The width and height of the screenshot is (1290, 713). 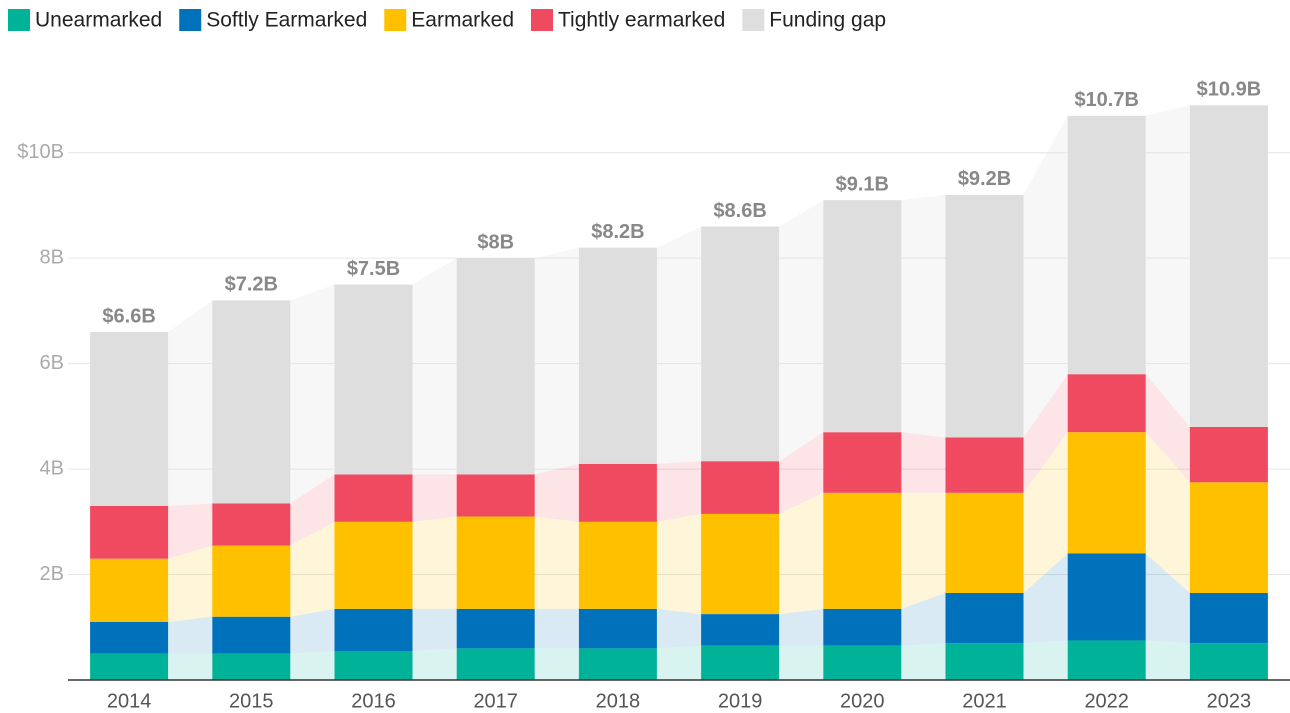 What do you see at coordinates (495, 242) in the screenshot?
I see `total-label: $8B` at bounding box center [495, 242].